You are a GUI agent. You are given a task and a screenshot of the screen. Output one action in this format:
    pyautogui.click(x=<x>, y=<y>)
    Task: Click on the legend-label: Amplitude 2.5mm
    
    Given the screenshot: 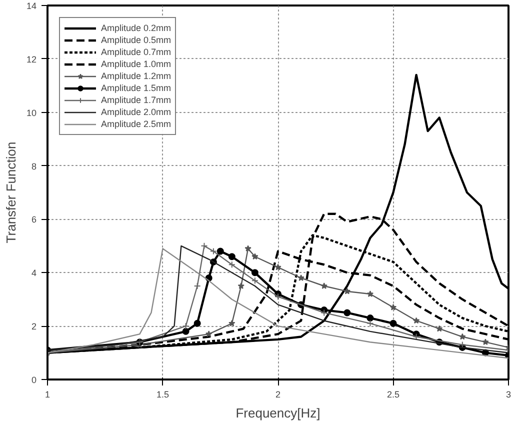 What is the action you would take?
    pyautogui.click(x=136, y=124)
    